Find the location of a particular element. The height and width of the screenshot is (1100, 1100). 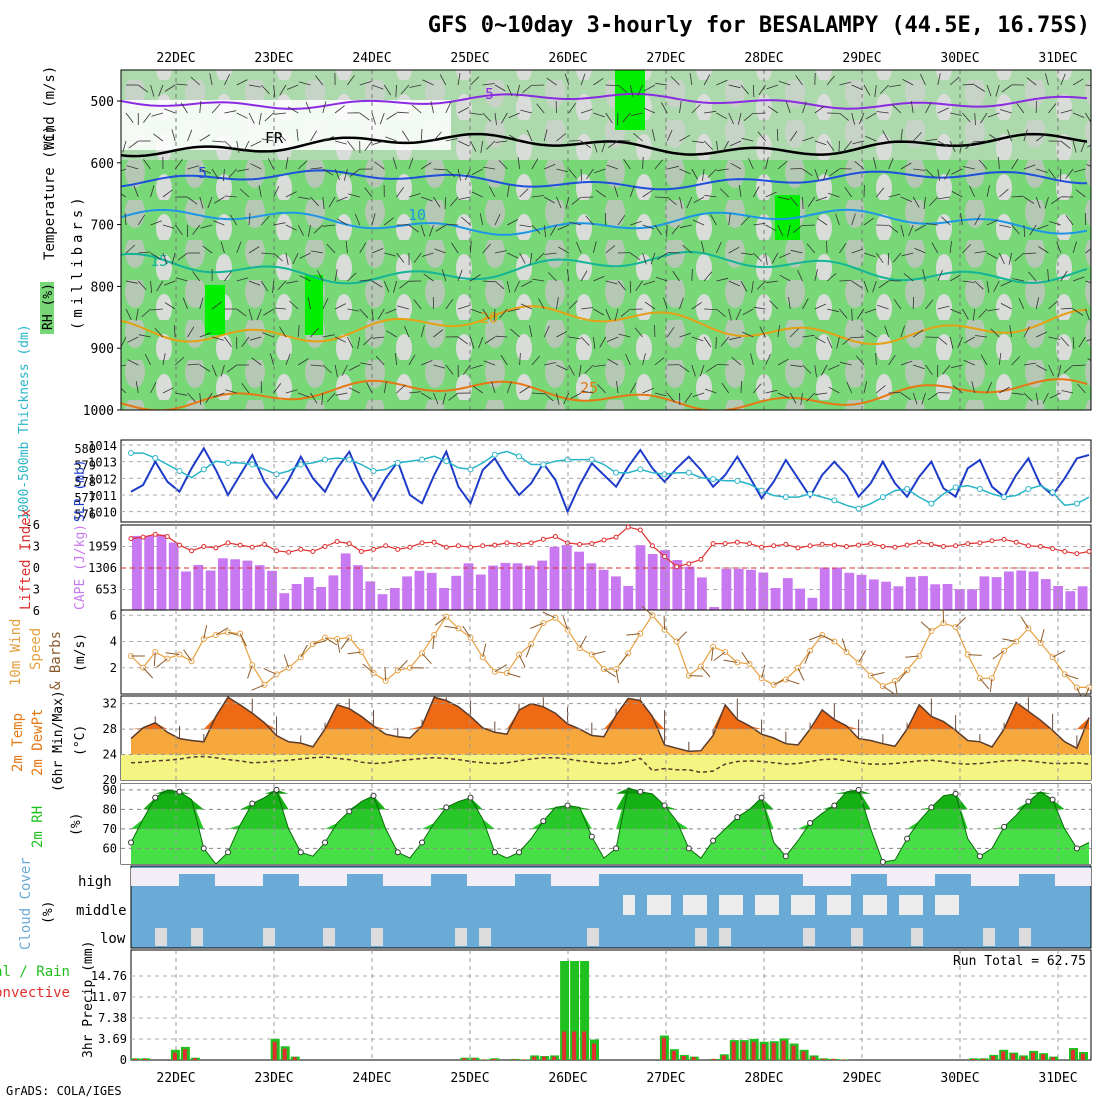

top-day-label: 29DEC is located at coordinates (861, 58).